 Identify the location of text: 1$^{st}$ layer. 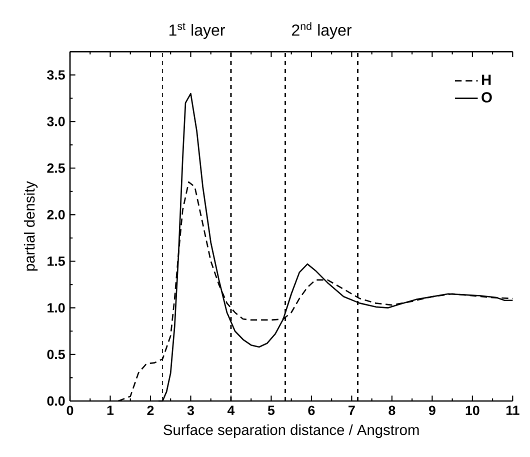
(197, 30).